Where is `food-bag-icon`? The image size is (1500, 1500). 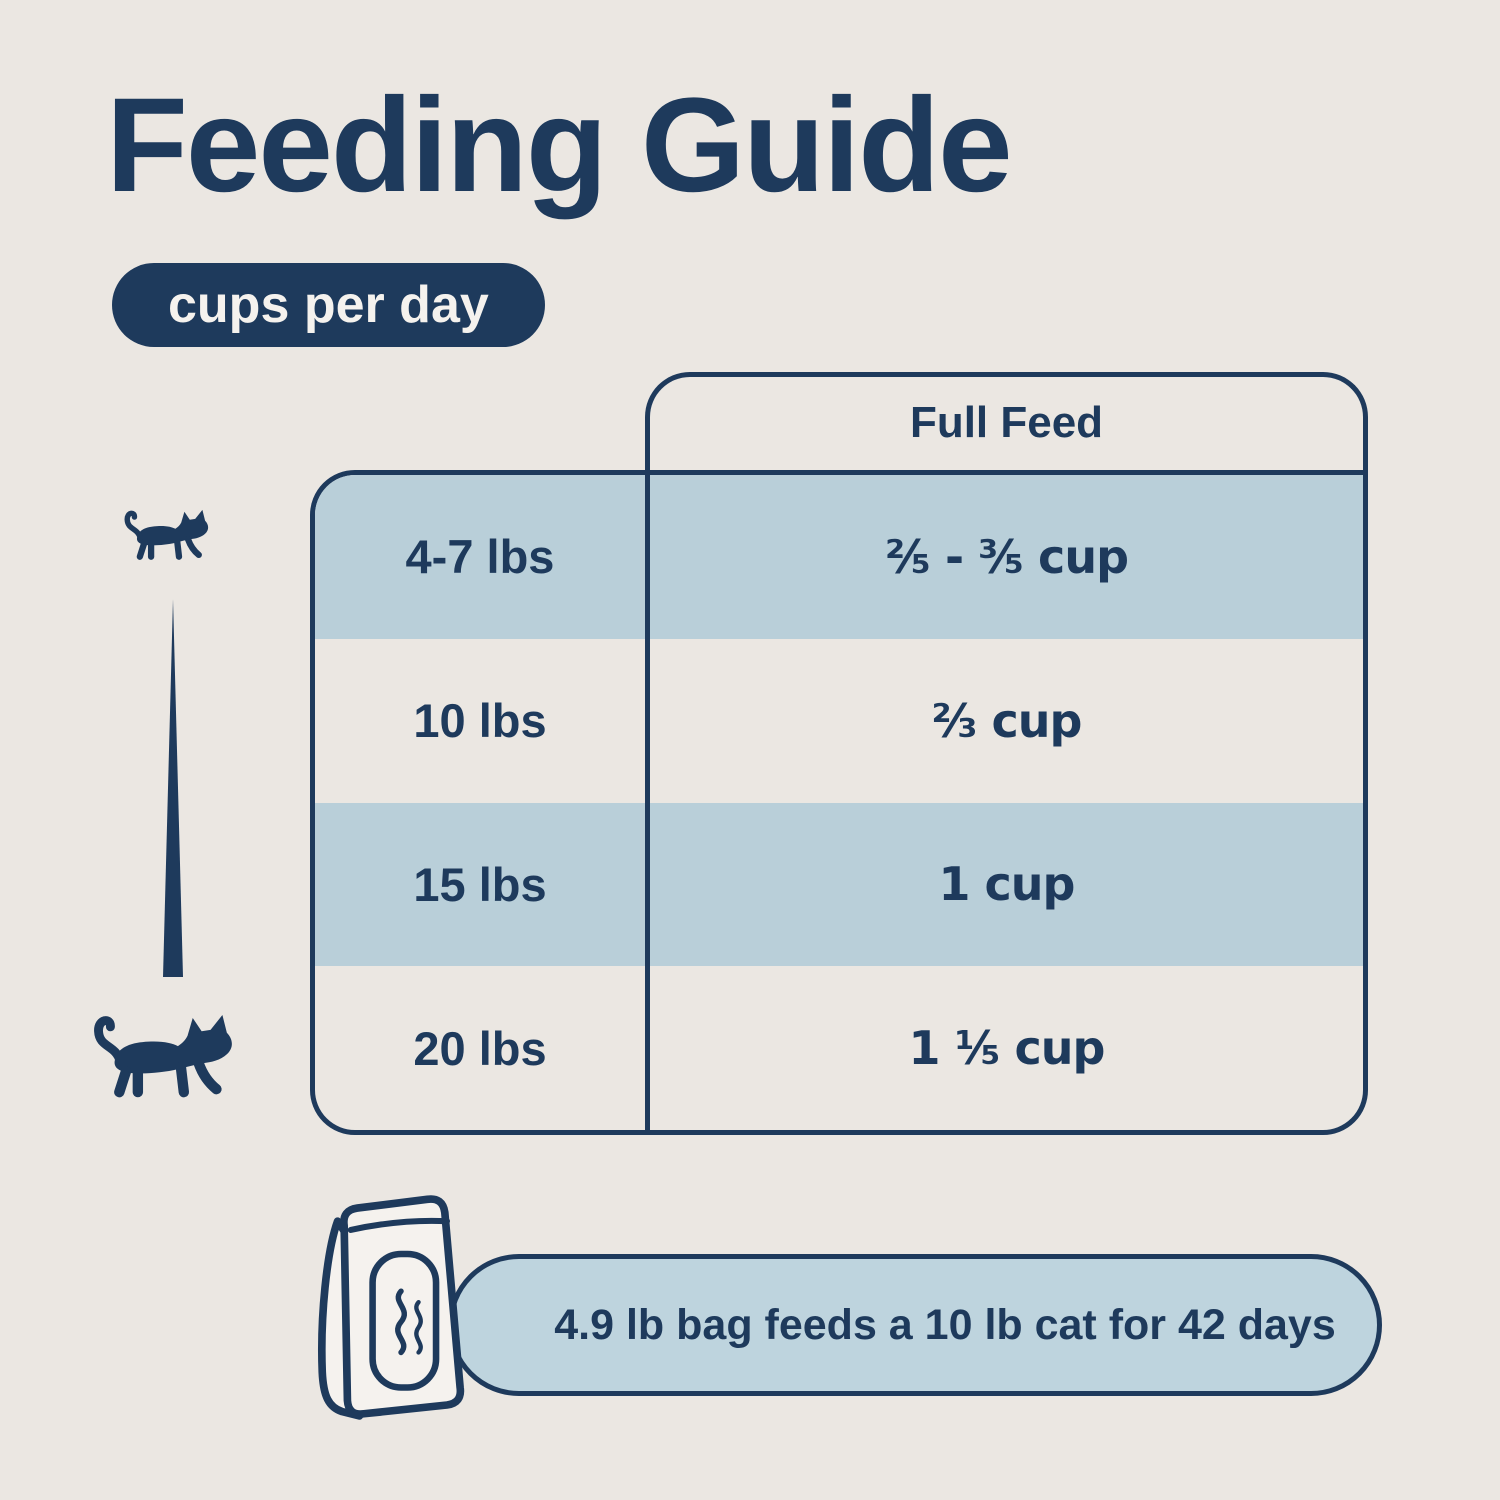 food-bag-icon is located at coordinates (391, 1307).